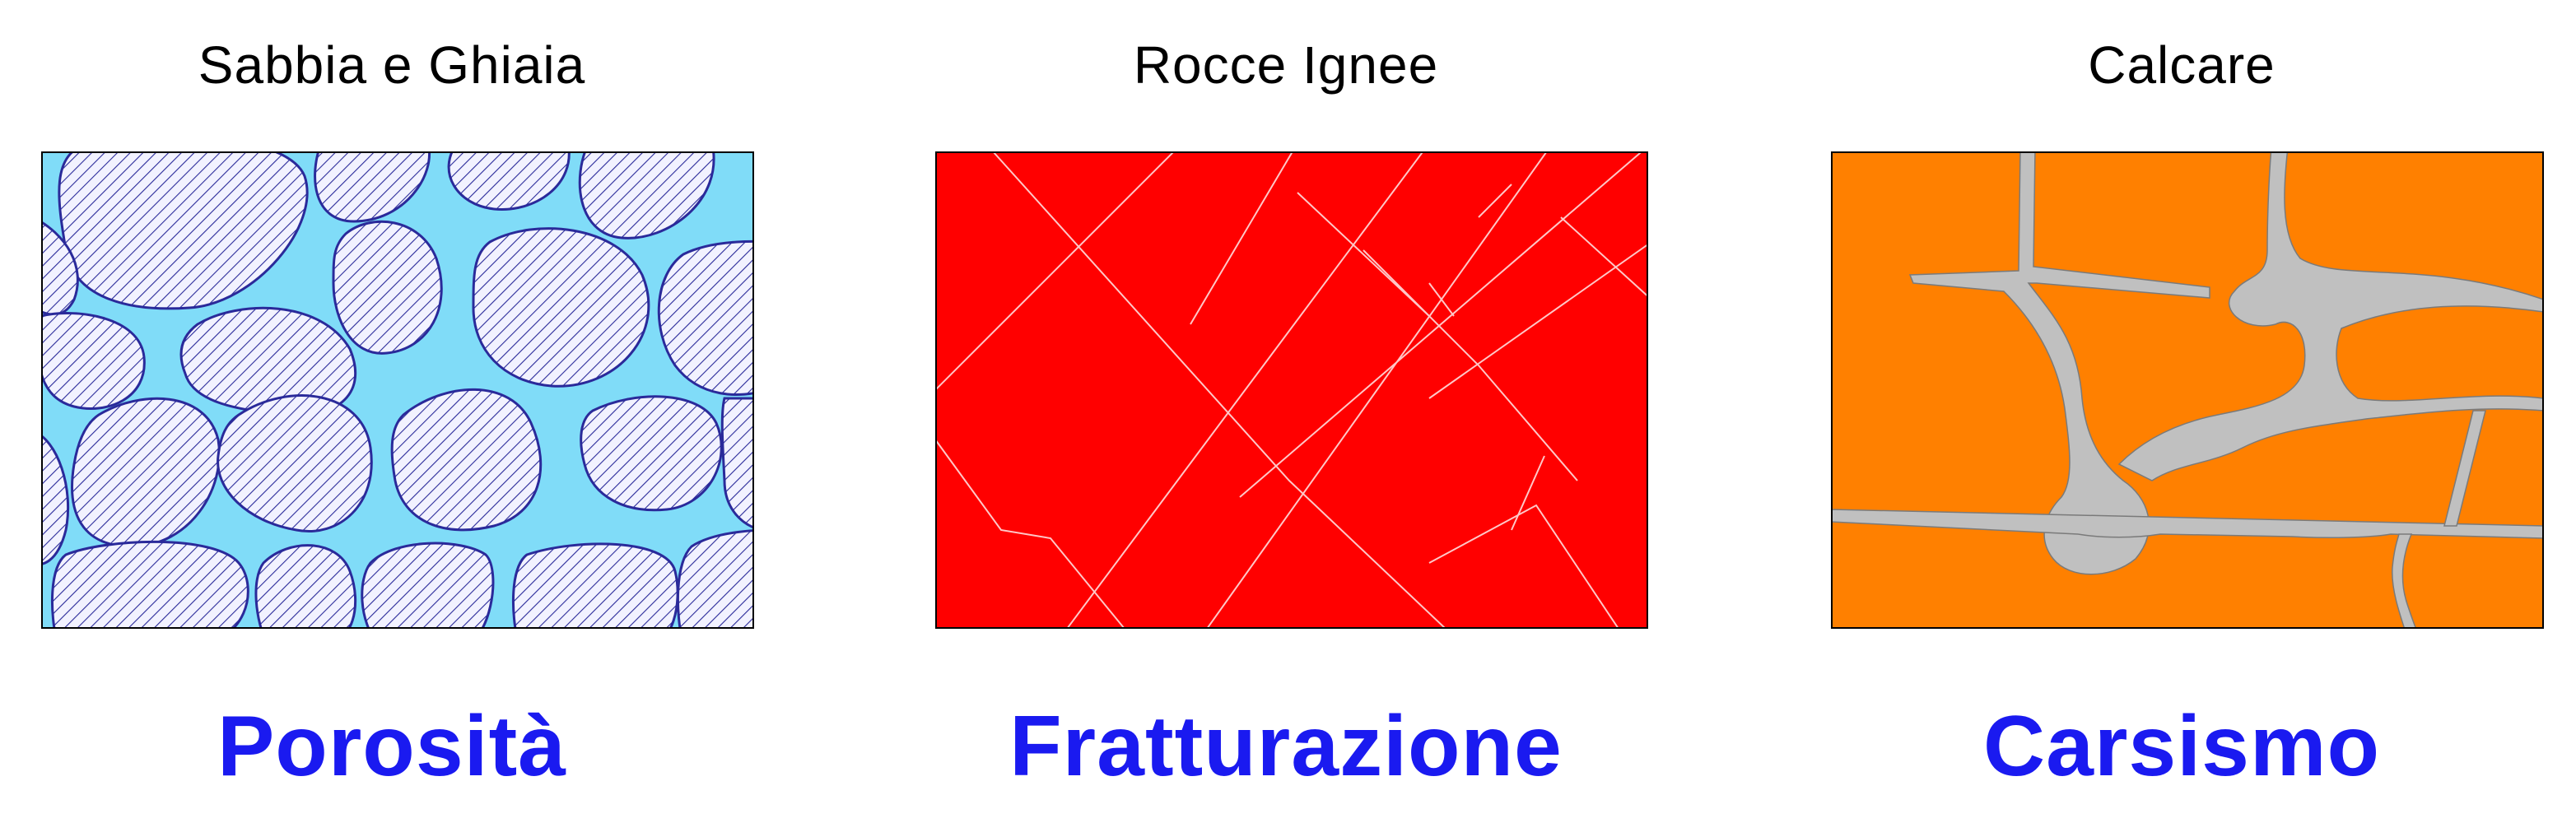  What do you see at coordinates (1286, 746) in the screenshot?
I see `panel-caption-fratturazione: Fratturazione` at bounding box center [1286, 746].